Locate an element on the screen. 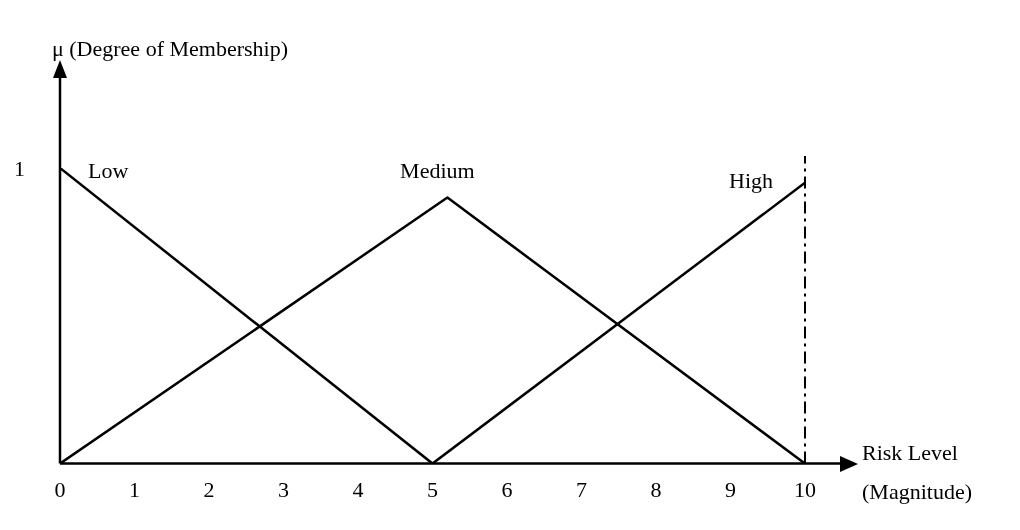 The height and width of the screenshot is (530, 1020). x-axis-title: Risk Level (Magnitude) is located at coordinates (917, 471).